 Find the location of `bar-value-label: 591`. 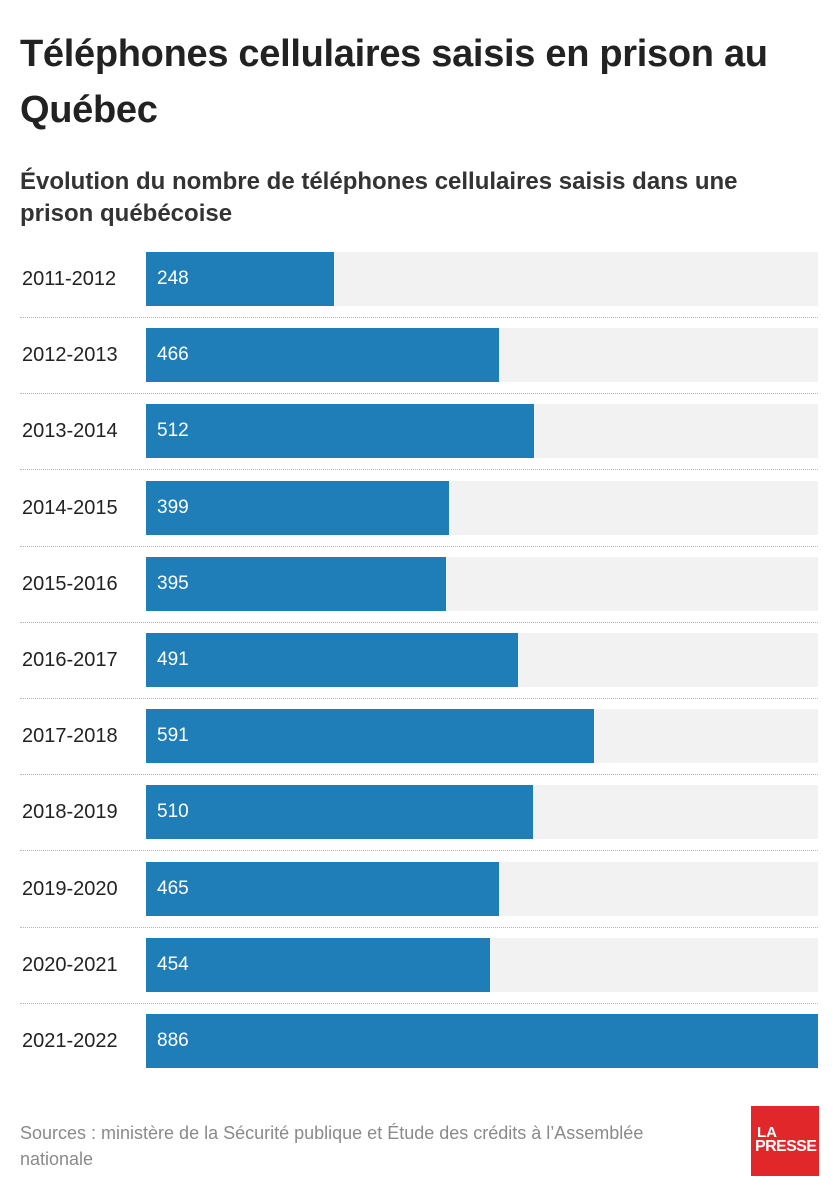

bar-value-label: 591 is located at coordinates (173, 735).